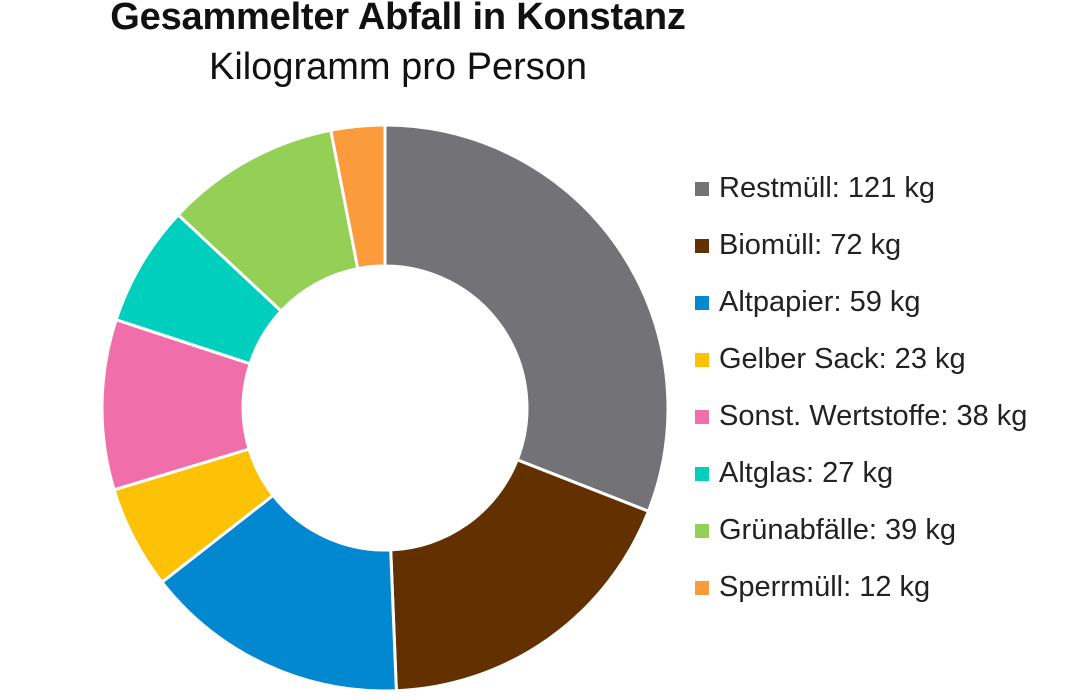  Describe the element at coordinates (526, 318) in the screenshot. I see `donut-slice-restmuell` at that location.